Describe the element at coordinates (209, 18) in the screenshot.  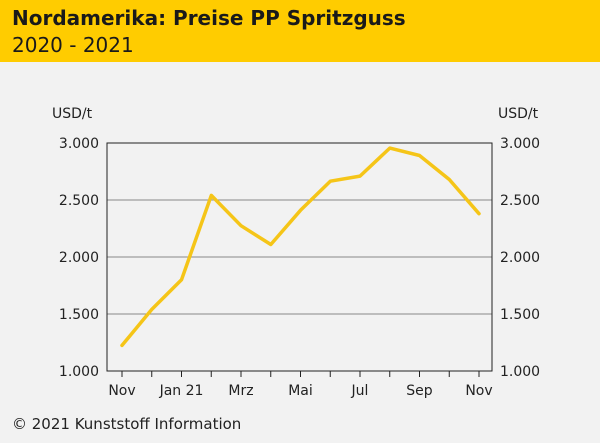
I see `chart-title: Nordamerika: Preise PP Spritzguss` at that location.